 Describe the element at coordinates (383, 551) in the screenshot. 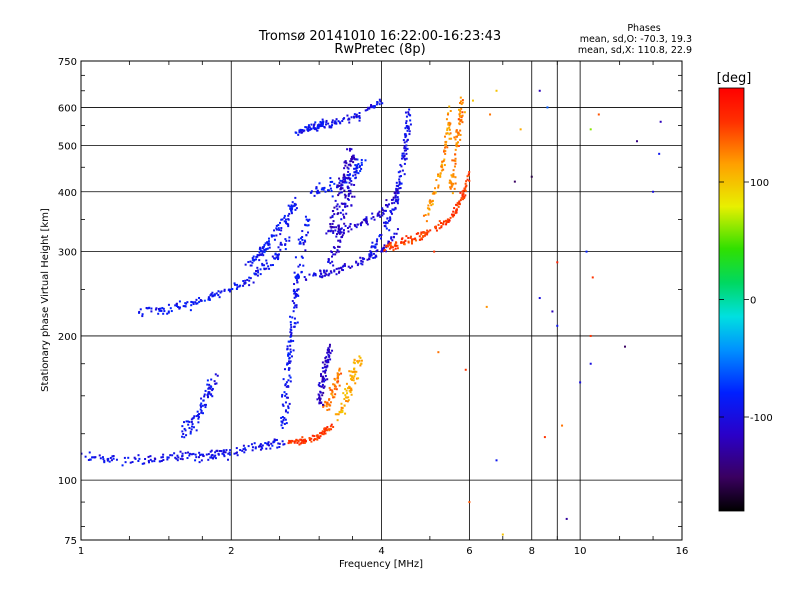

I see `x-tick-labels: 1 2 4 6 8 10 16` at that location.